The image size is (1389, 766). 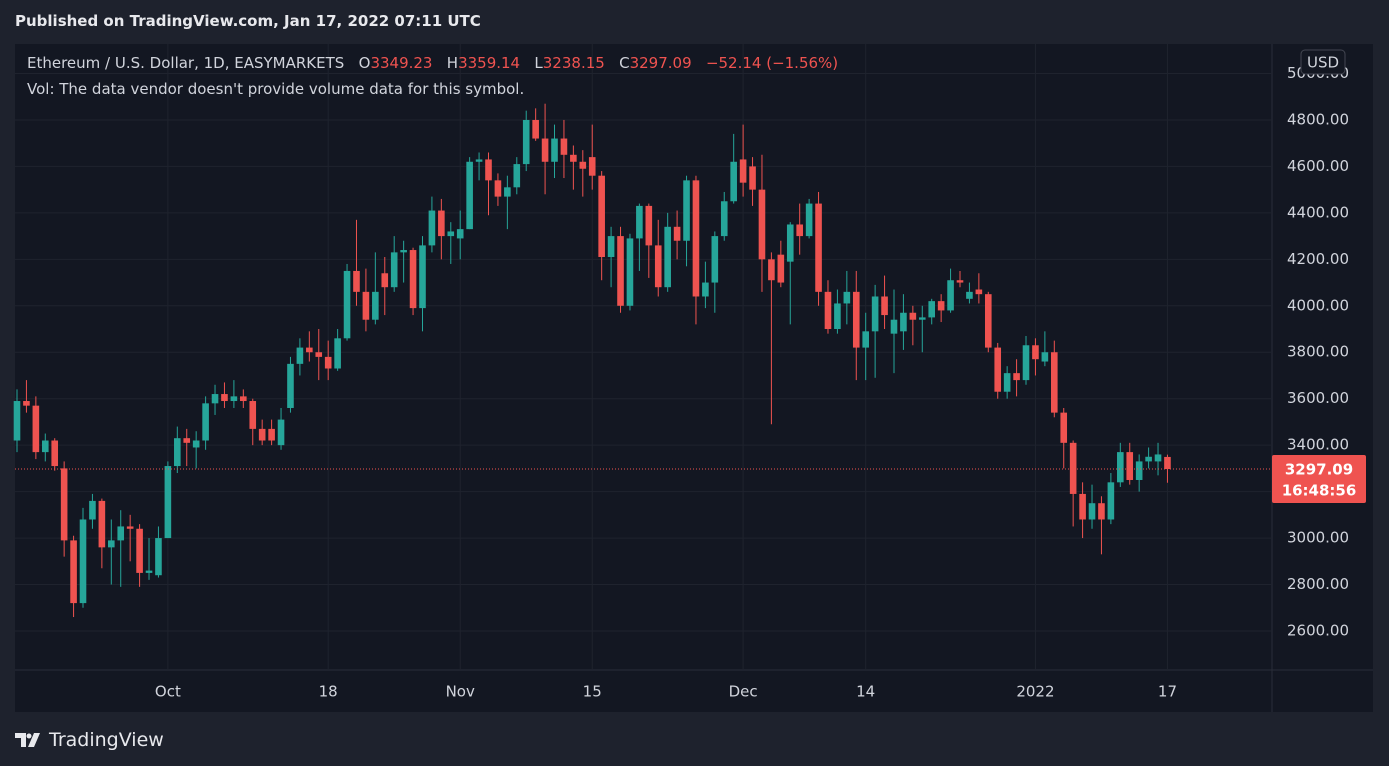 What do you see at coordinates (772, 63) in the screenshot?
I see `change: −52.14 (−1.56%)` at bounding box center [772, 63].